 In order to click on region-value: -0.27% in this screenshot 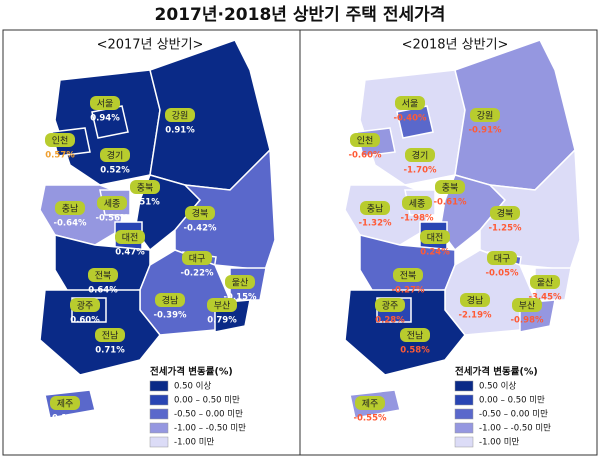, I will do `click(407, 291)`.